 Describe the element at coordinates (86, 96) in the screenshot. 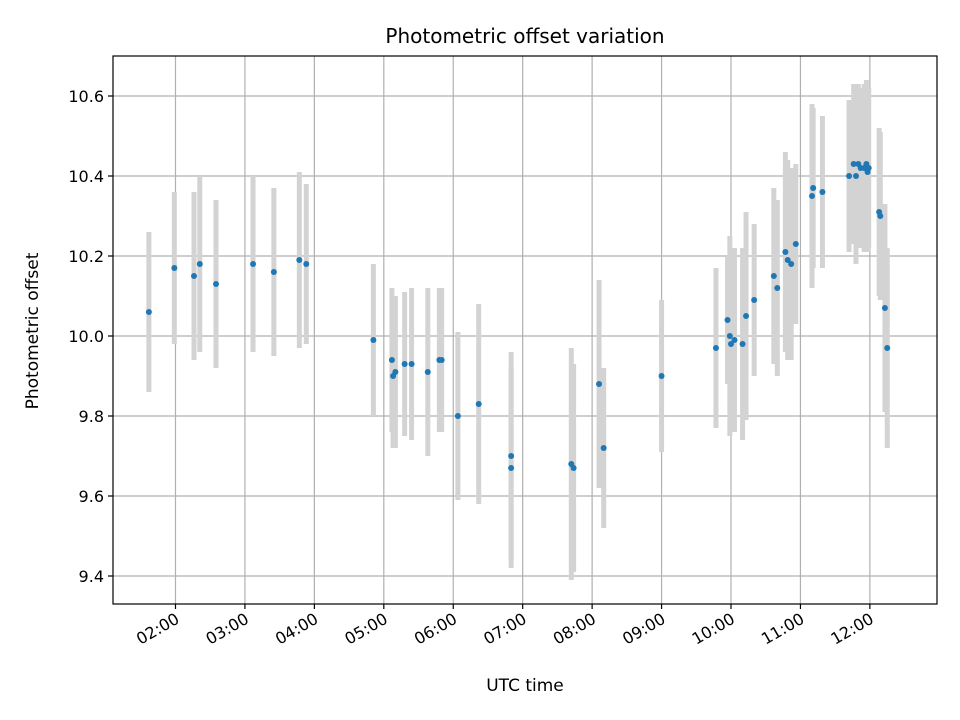

I see `y-tick-label: 10.6` at that location.